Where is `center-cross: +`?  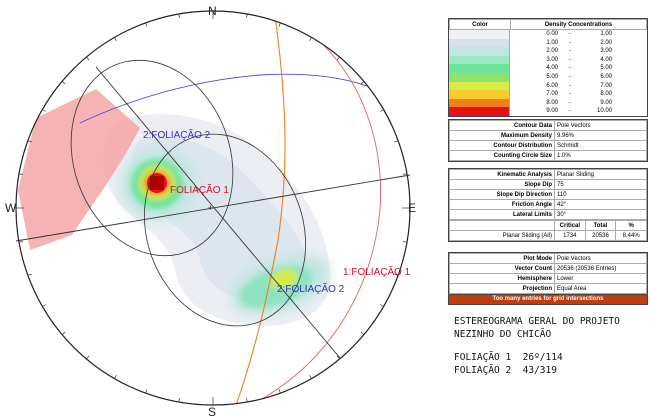
center-cross: + is located at coordinates (210, 208).